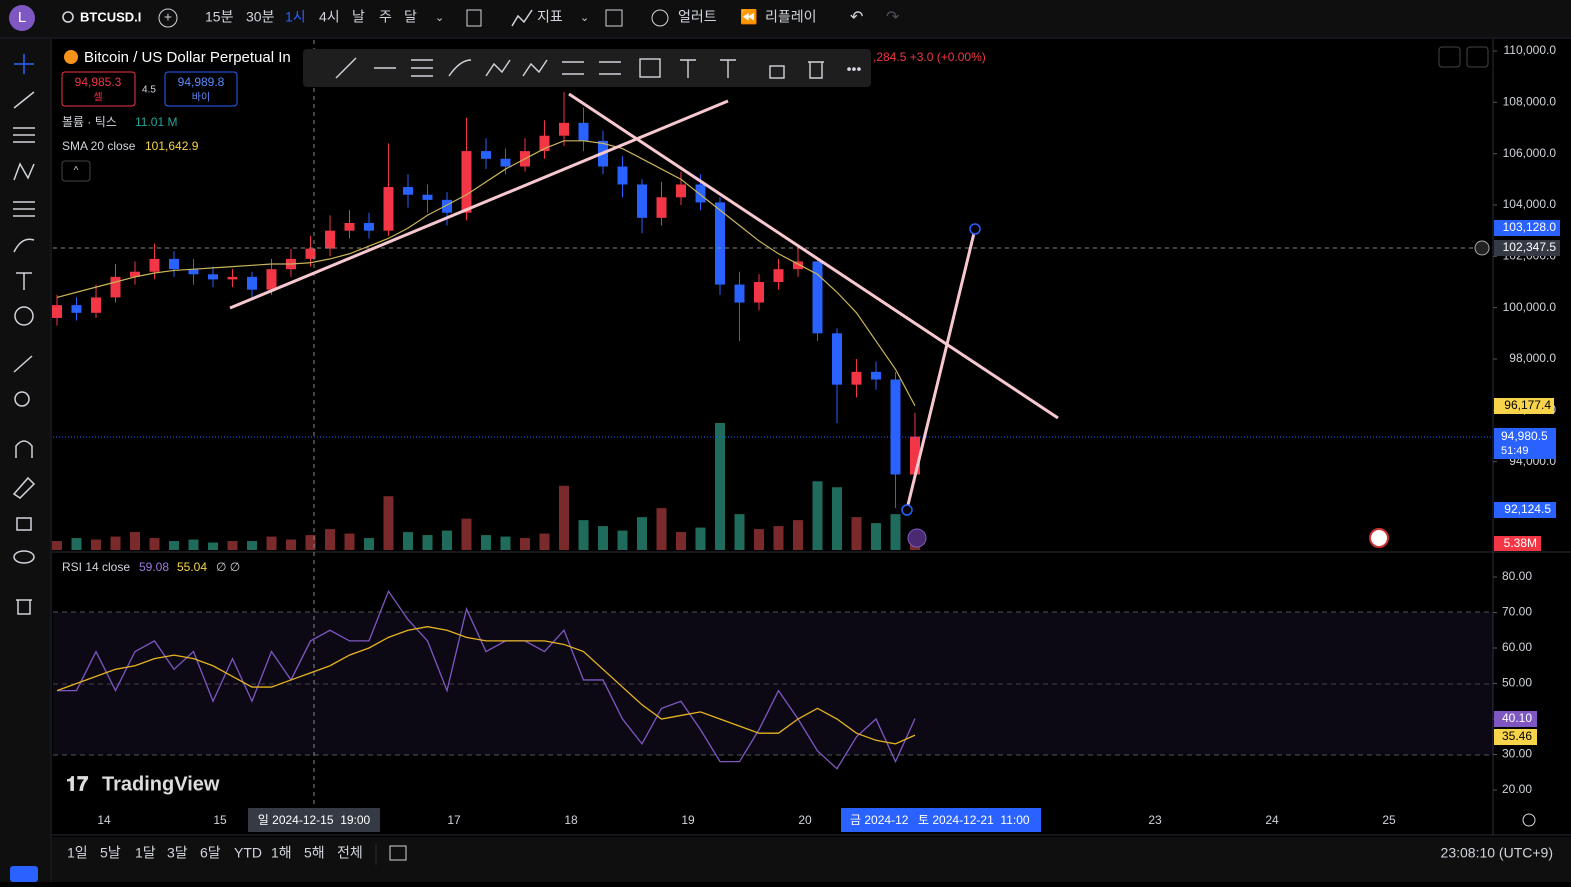 The width and height of the screenshot is (1571, 887). What do you see at coordinates (24, 171) in the screenshot?
I see `pattern-tool` at bounding box center [24, 171].